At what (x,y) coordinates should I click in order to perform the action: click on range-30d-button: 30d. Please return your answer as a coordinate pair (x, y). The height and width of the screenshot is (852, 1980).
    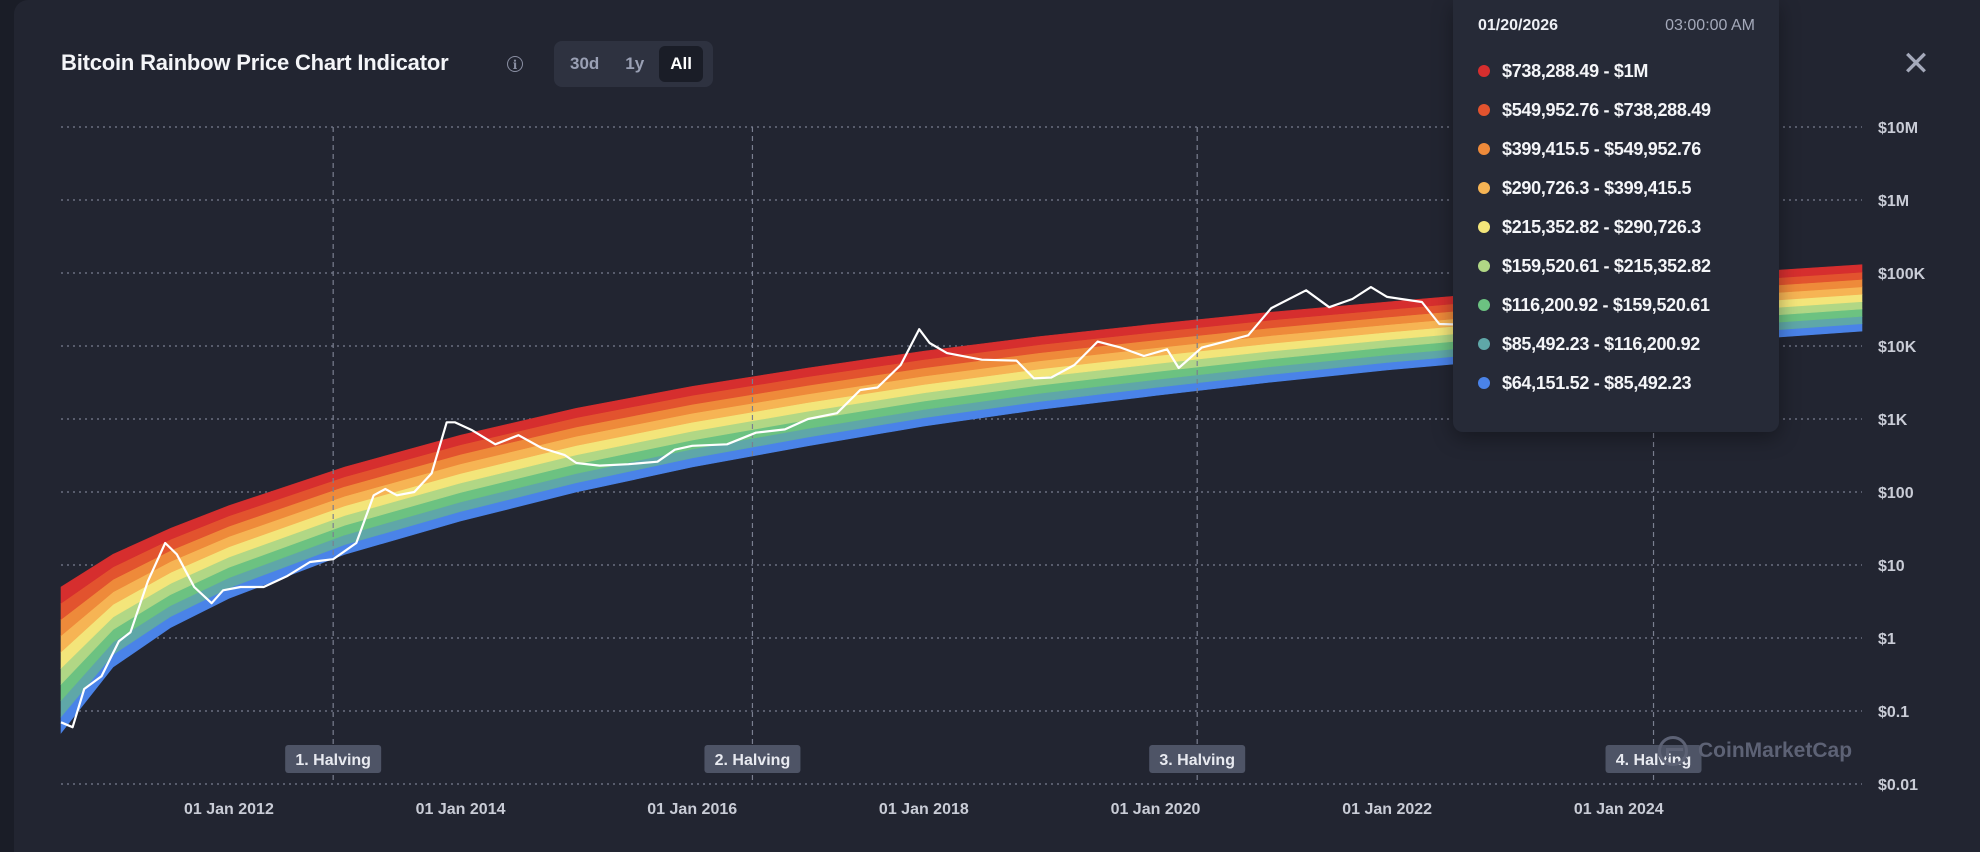
    Looking at the image, I should click on (585, 63).